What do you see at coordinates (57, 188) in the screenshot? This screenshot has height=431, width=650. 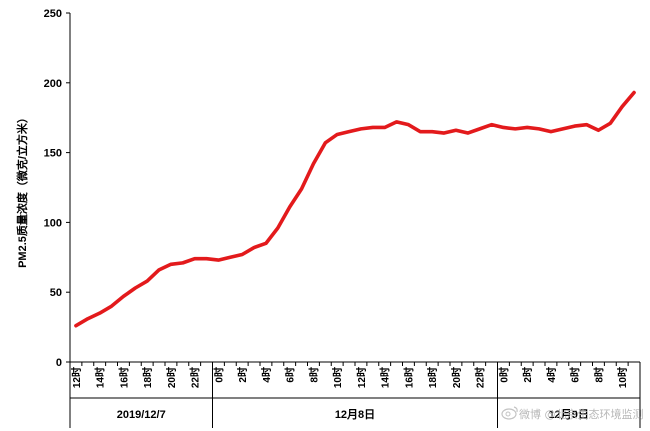 I see `y-axis-ticks: 0 50 100 150 200 250` at bounding box center [57, 188].